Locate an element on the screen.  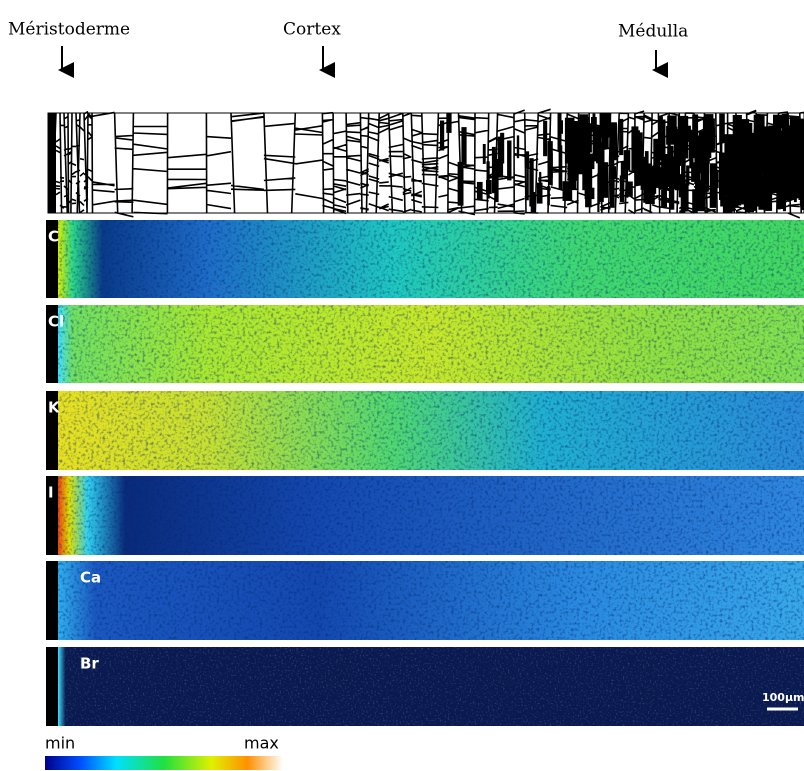
element-label: K is located at coordinates (54, 408).